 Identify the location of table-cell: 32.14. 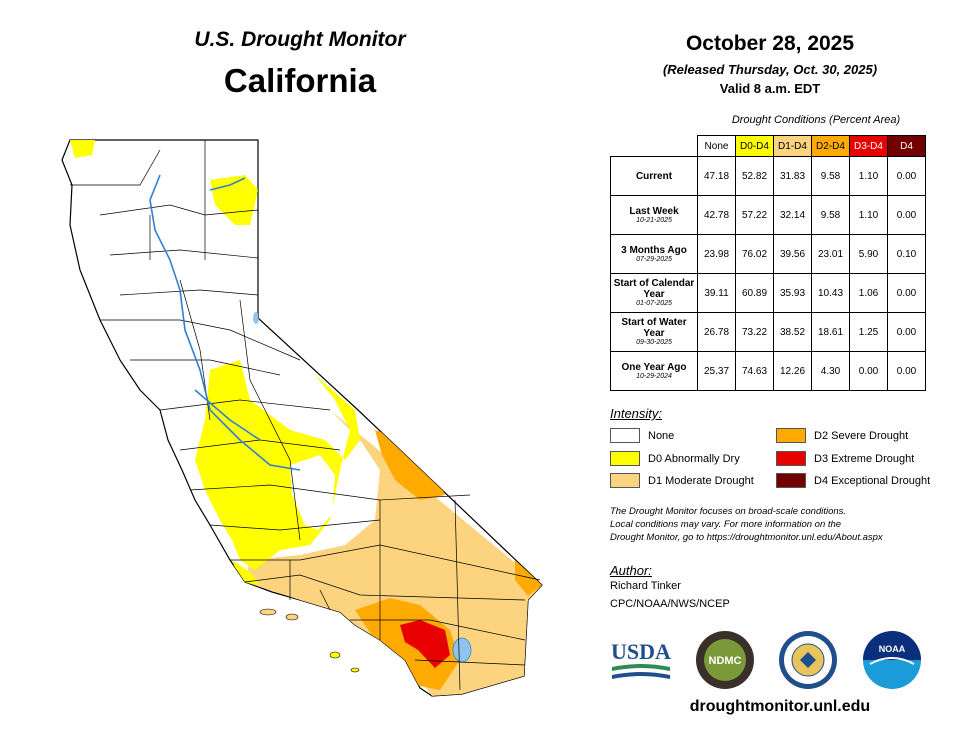
(792, 215).